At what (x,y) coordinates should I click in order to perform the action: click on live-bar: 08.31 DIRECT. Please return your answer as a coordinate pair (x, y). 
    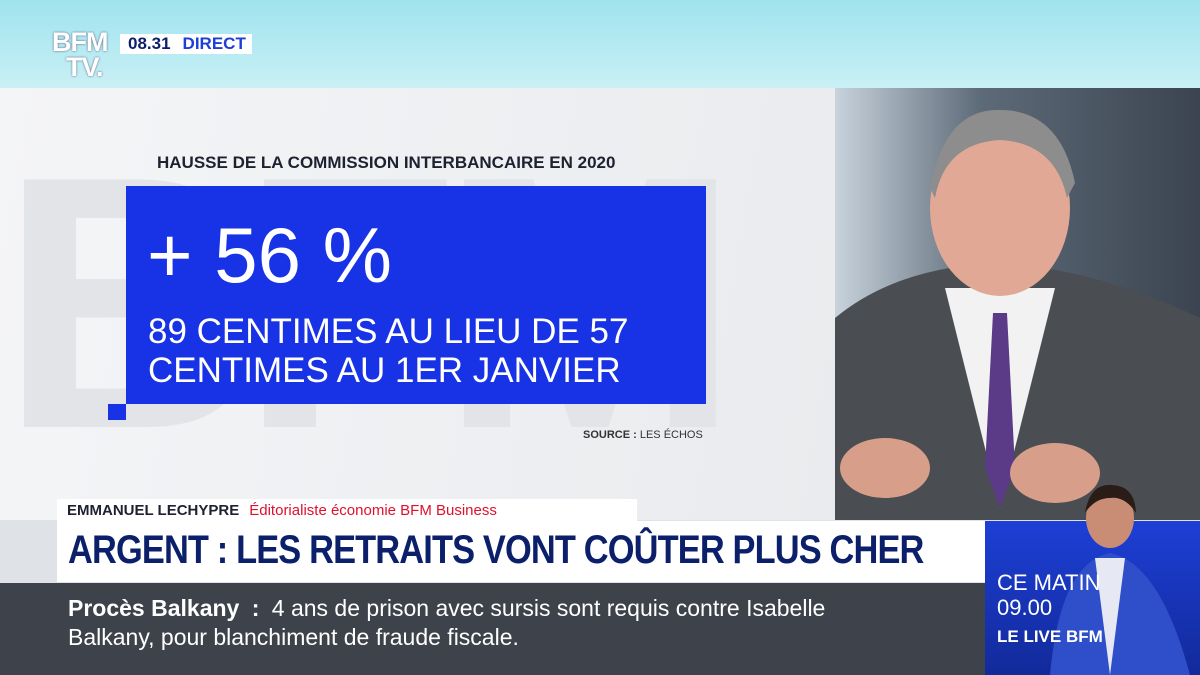
    Looking at the image, I should click on (186, 44).